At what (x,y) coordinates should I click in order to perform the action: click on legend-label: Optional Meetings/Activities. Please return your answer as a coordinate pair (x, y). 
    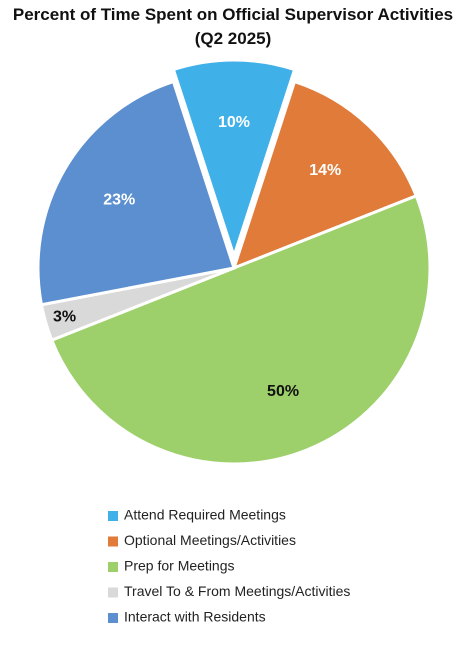
    Looking at the image, I should click on (210, 540).